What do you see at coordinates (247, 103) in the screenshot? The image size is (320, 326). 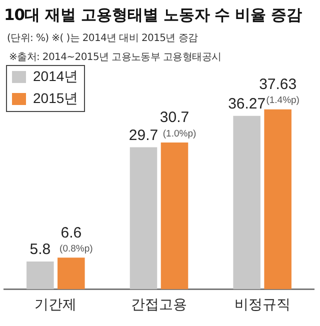 I see `data-label: 36.27` at bounding box center [247, 103].